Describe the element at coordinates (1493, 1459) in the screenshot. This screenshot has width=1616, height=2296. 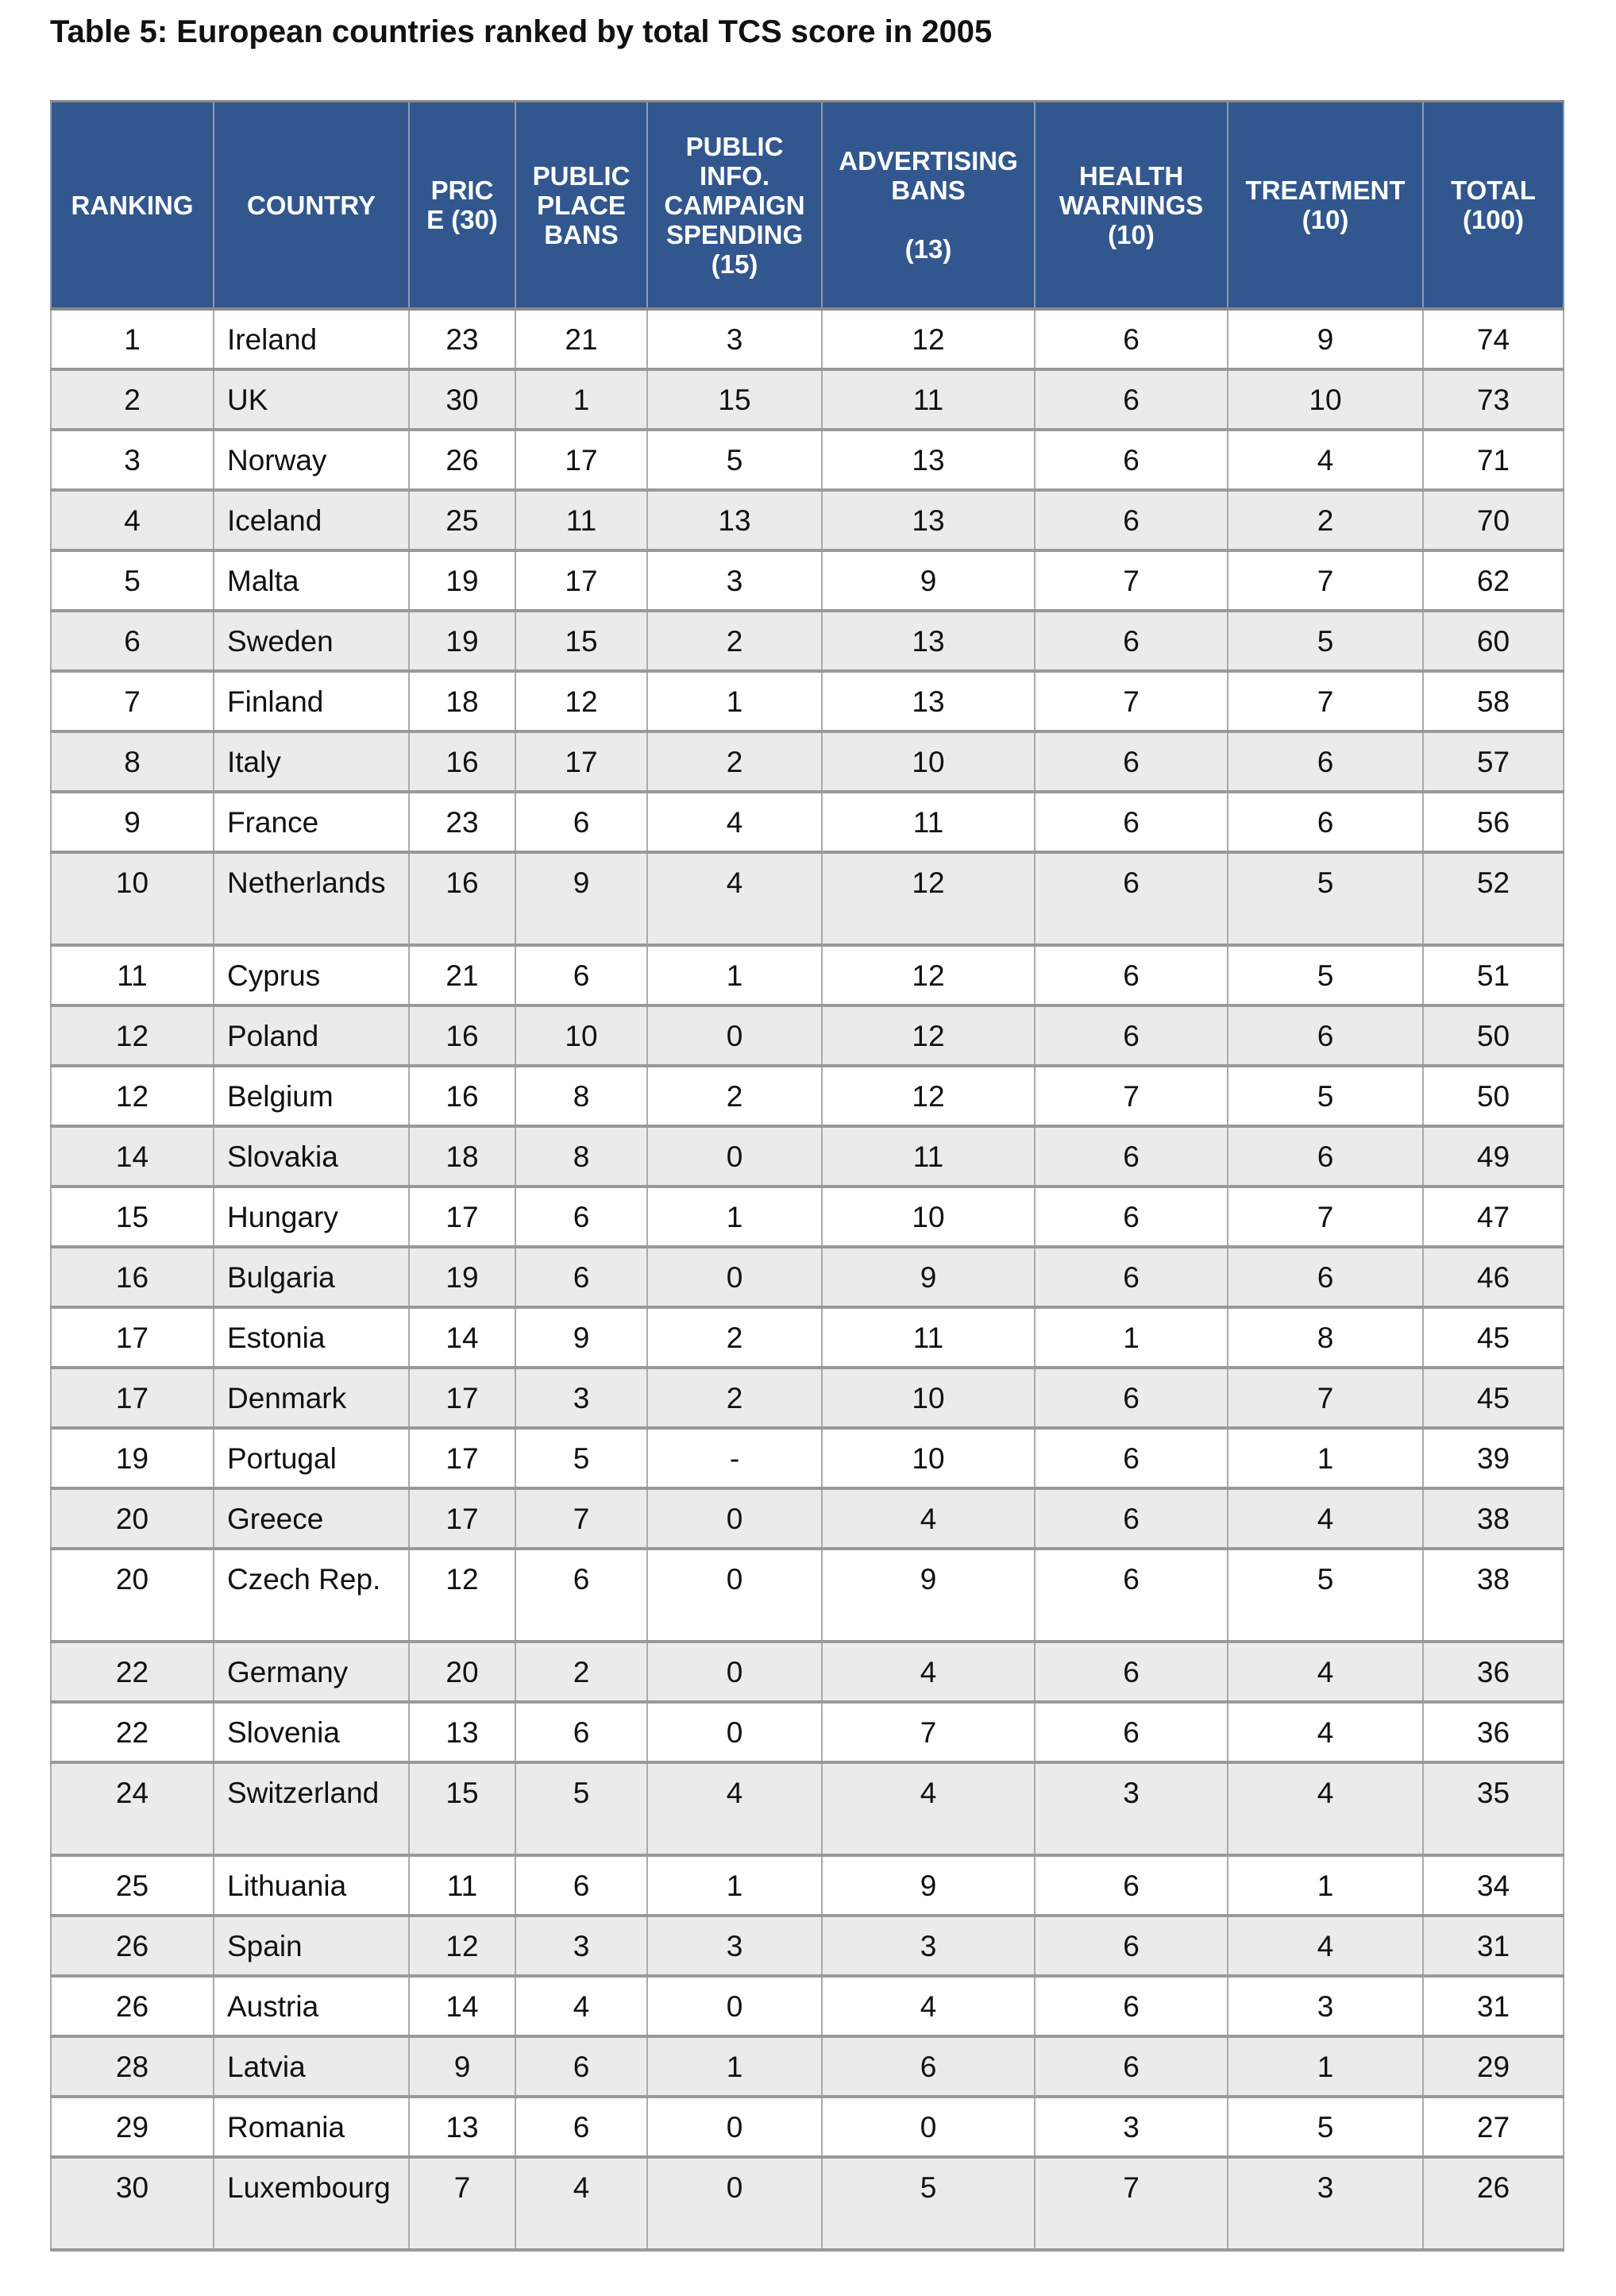
I see `cell-total: 39` at that location.